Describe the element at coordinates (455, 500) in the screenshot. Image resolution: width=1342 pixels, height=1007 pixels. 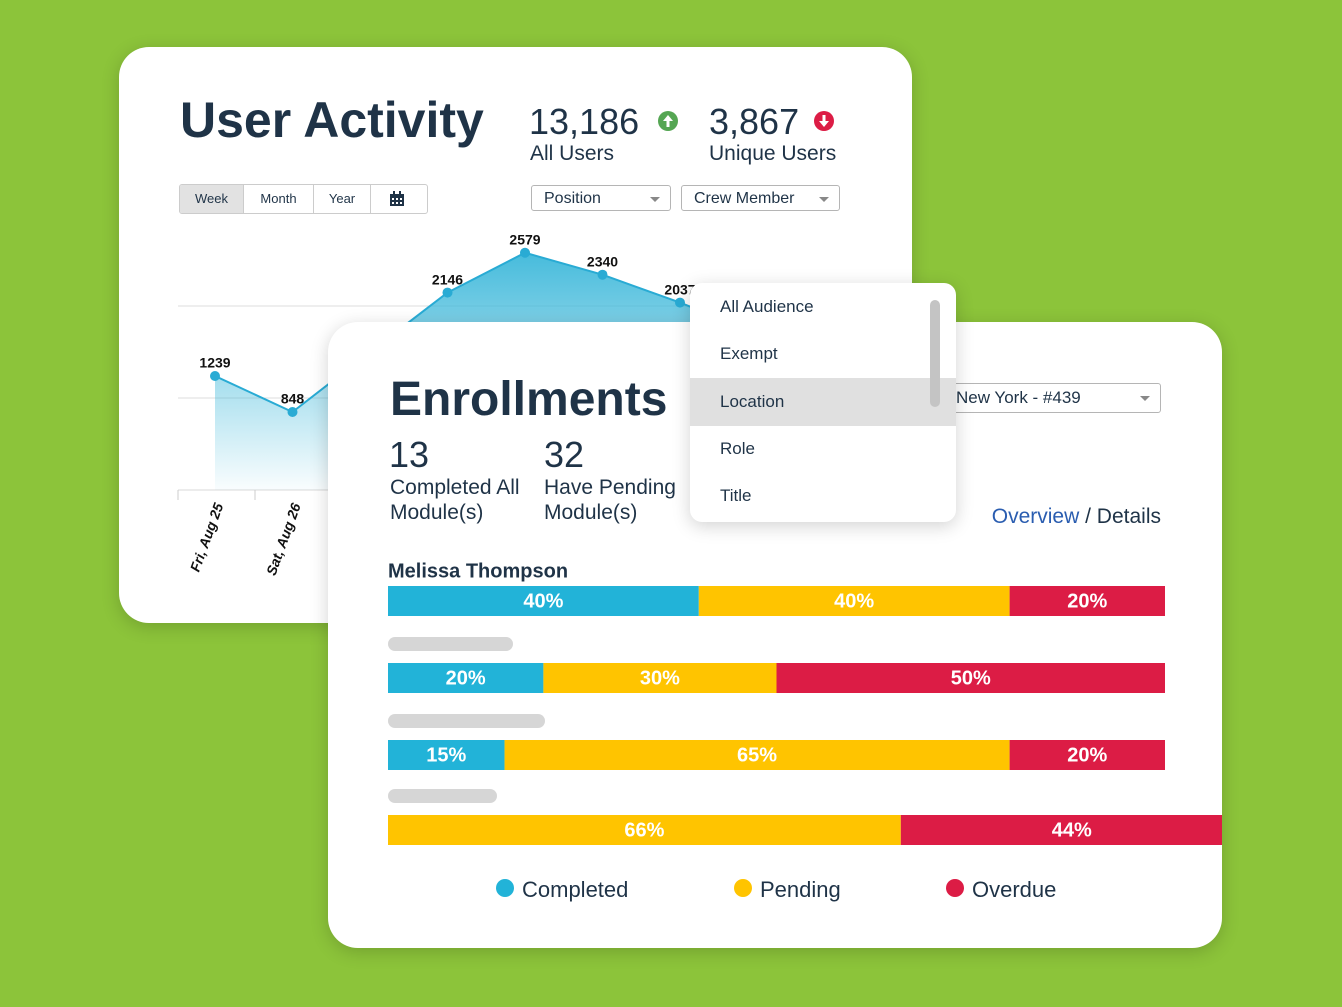
I see `stat-label: Completed All Module(s)` at that location.